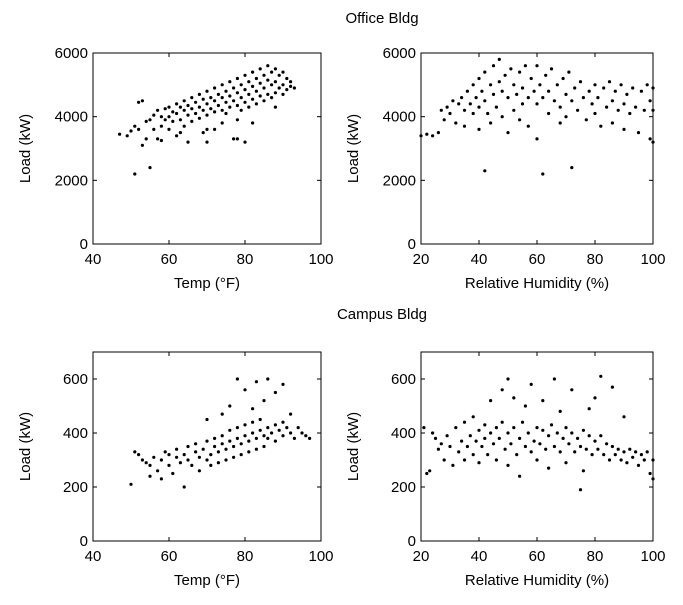 The height and width of the screenshot is (605, 683). Describe the element at coordinates (245, 556) in the screenshot. I see `campus-temp-x-tick-label: 80` at that location.